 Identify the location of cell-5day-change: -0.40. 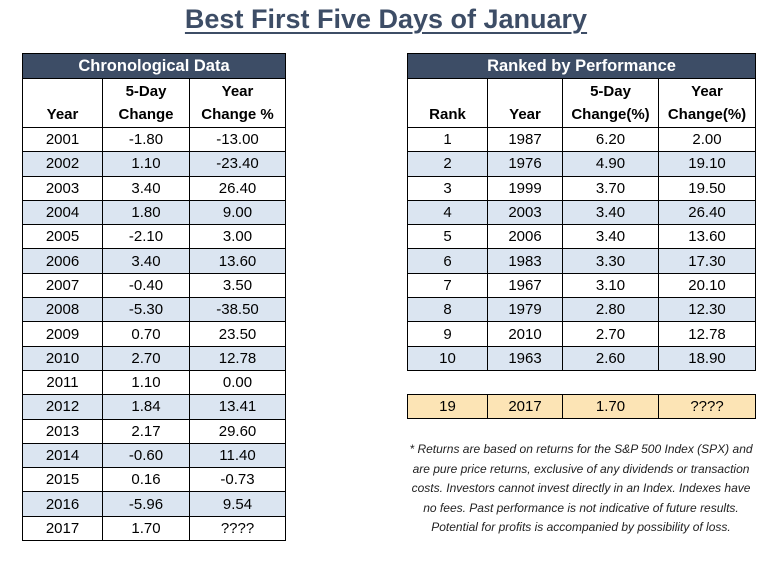
(146, 285).